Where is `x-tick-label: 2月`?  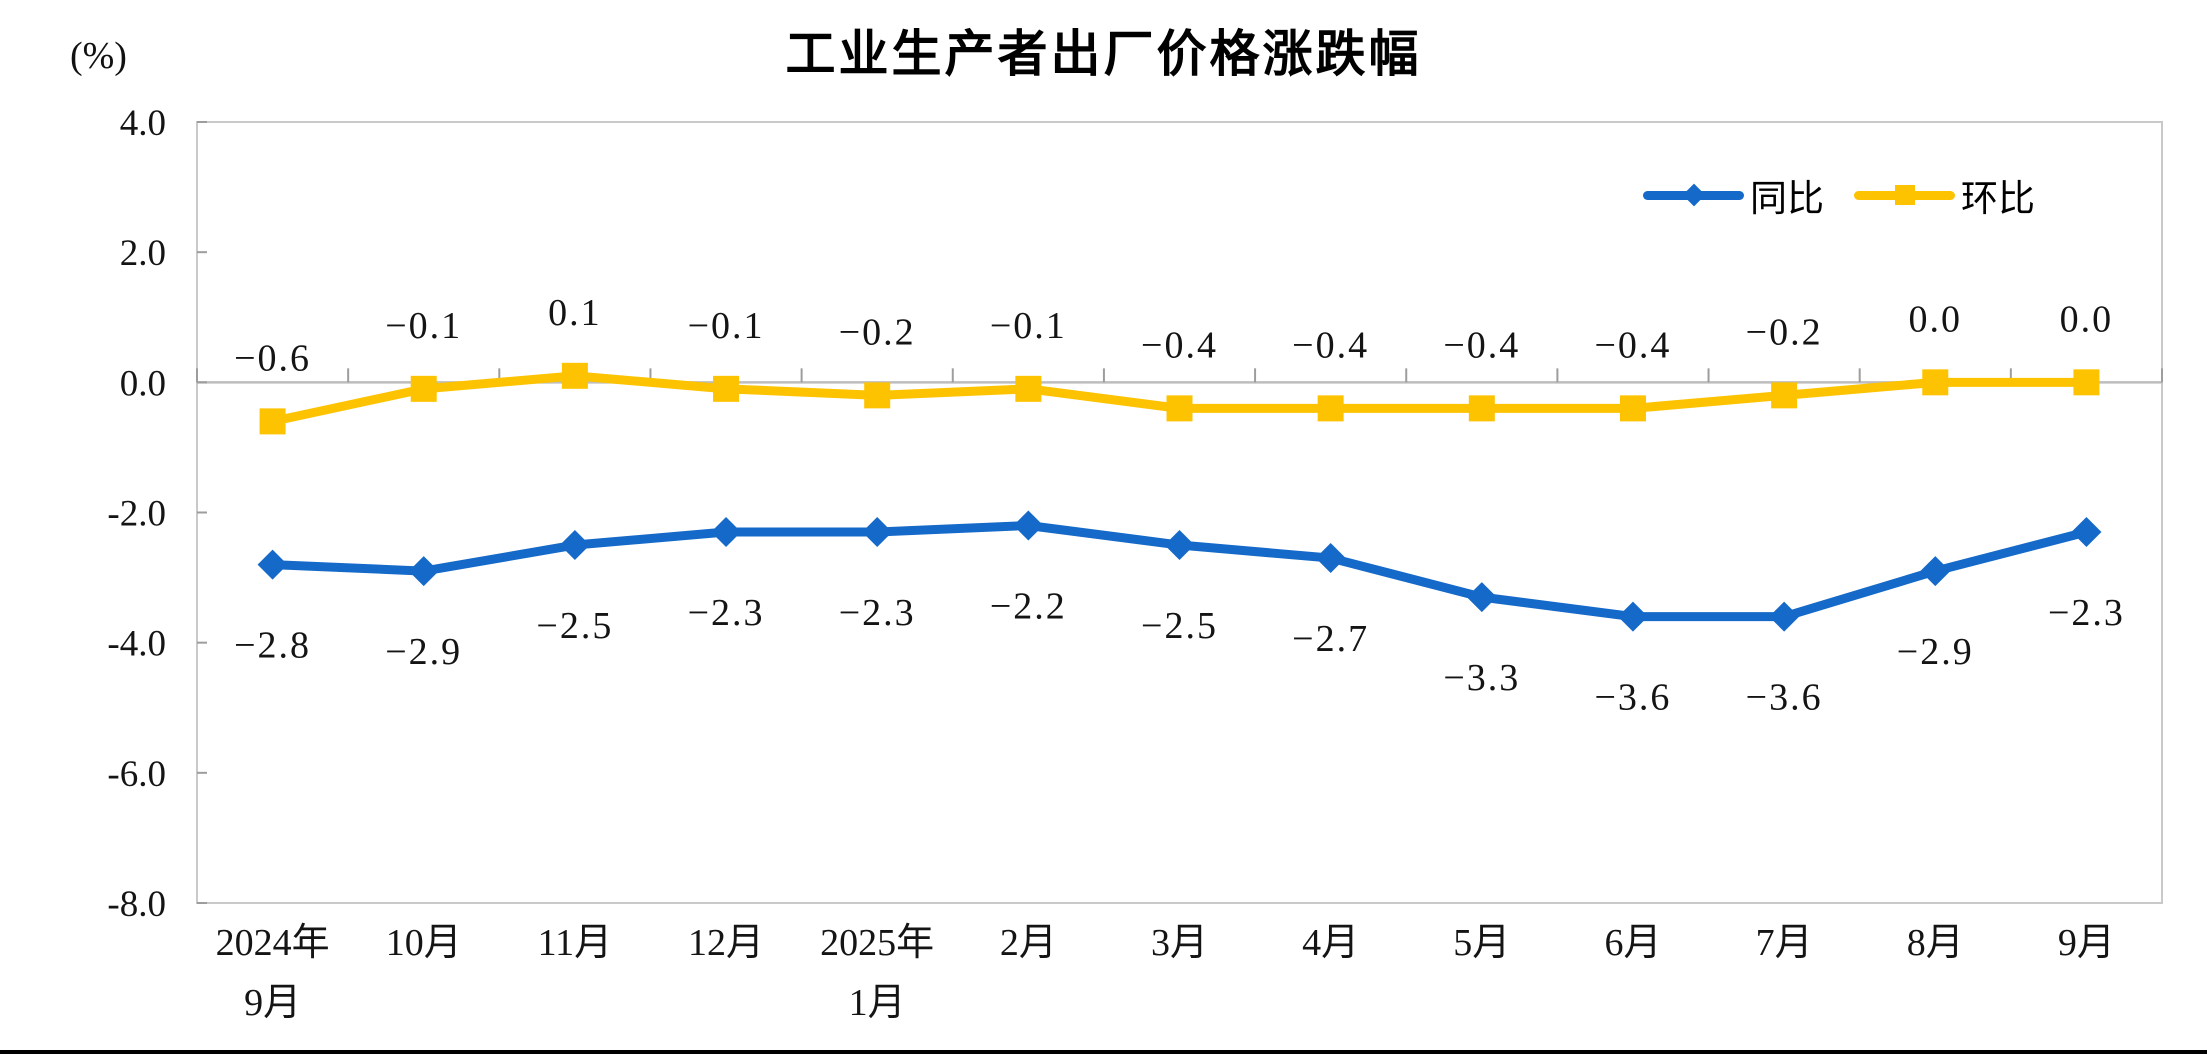 x-tick-label: 2月 is located at coordinates (1028, 943).